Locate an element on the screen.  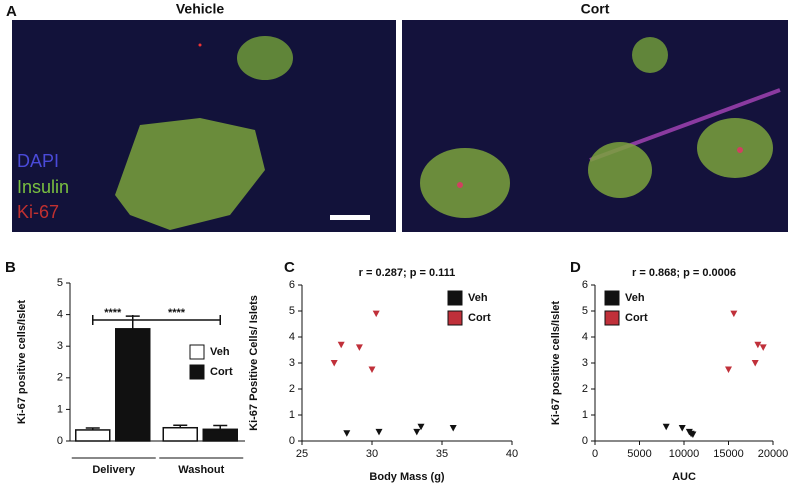
x-tick-label: 10000 is located at coordinates (684, 454).